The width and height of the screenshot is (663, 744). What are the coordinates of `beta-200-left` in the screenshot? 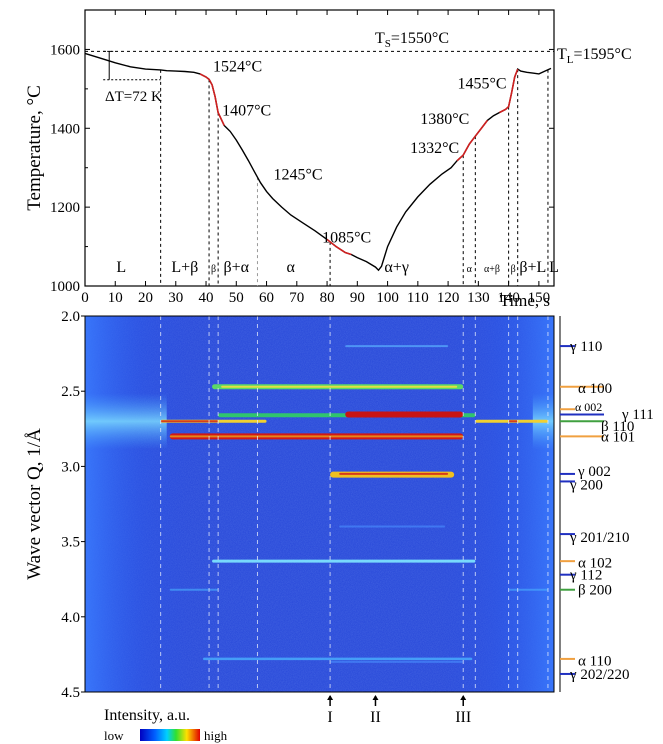 It's located at (194, 589).